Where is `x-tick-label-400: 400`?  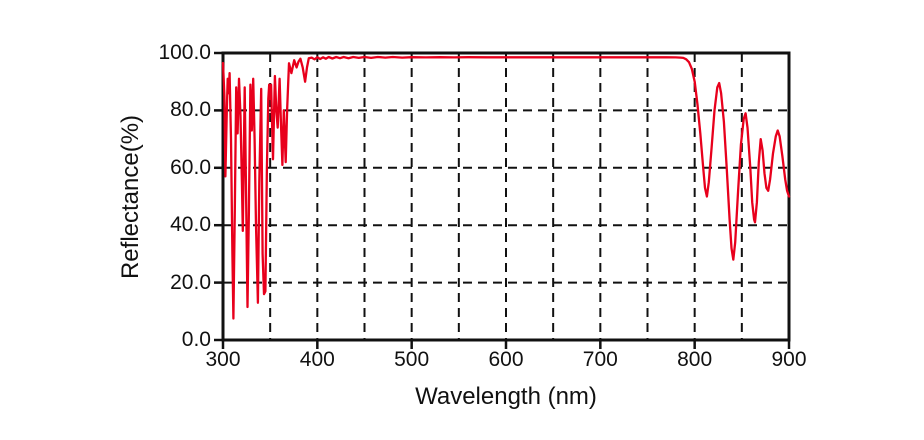
x-tick-label-400: 400 is located at coordinates (317, 359).